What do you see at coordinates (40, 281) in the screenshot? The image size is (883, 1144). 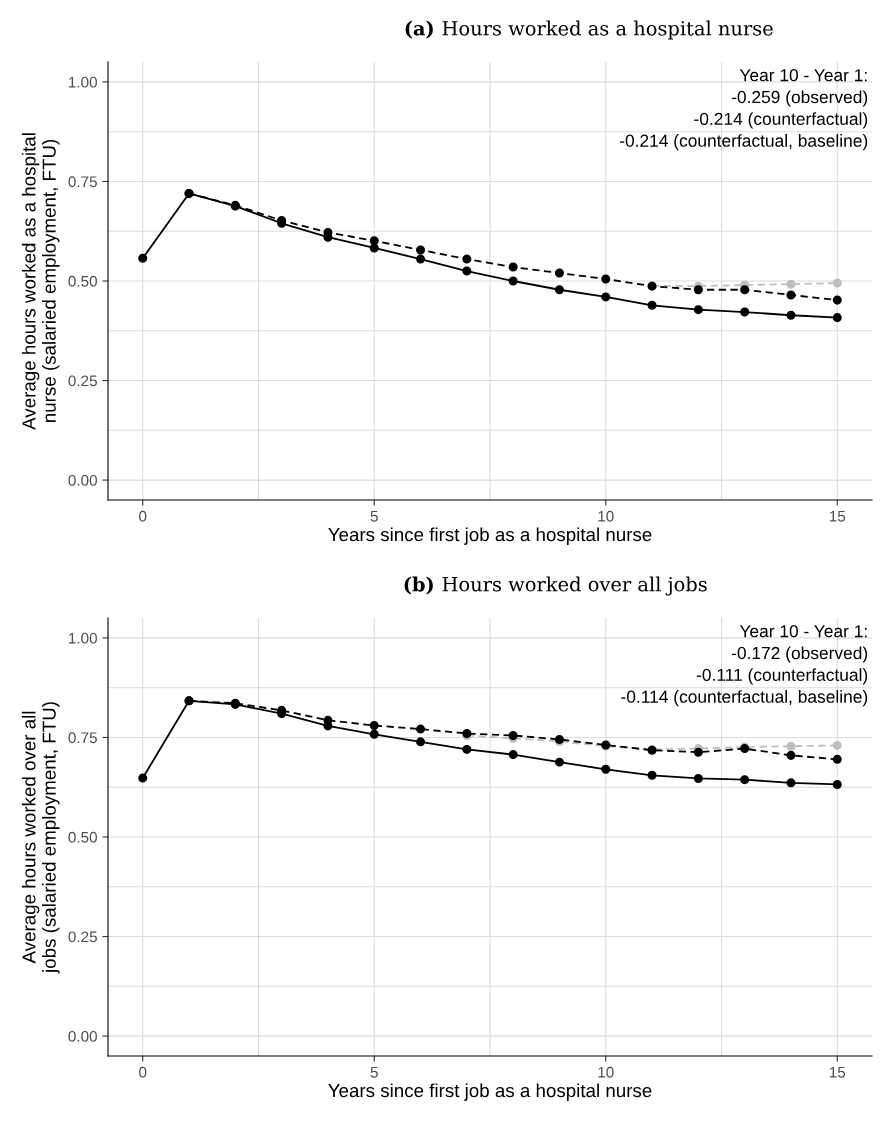 I see `y-axis-title: Average hours worked as a hospital nurse (salaried employment, FTU)` at bounding box center [40, 281].